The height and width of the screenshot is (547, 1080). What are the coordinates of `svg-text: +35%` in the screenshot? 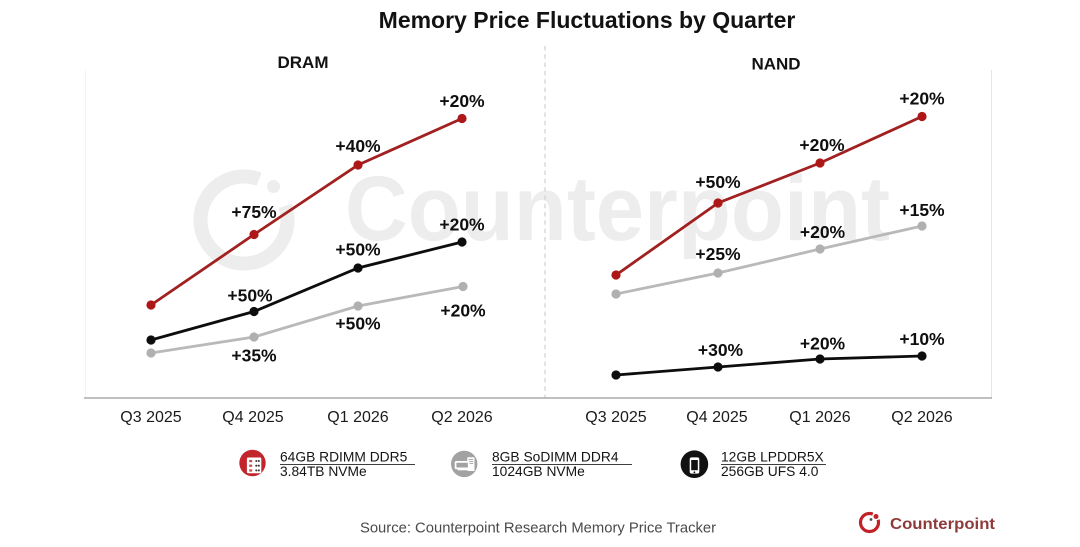 It's located at (254, 356).